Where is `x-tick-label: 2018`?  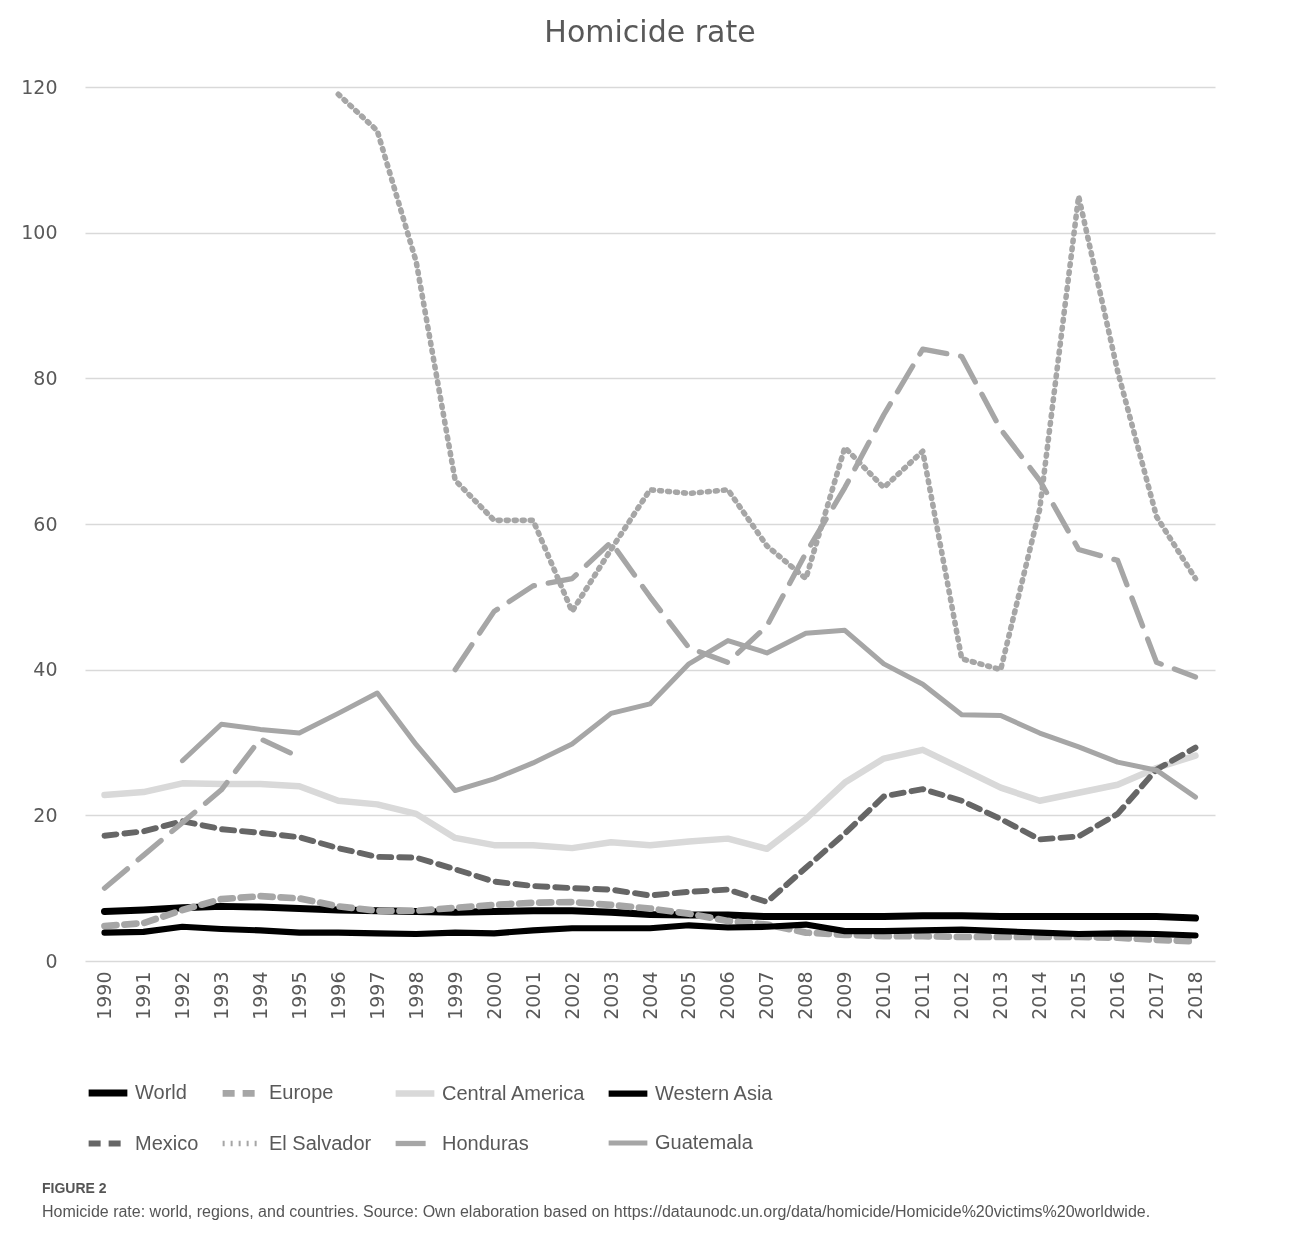 x-tick-label: 2018 is located at coordinates (1195, 995).